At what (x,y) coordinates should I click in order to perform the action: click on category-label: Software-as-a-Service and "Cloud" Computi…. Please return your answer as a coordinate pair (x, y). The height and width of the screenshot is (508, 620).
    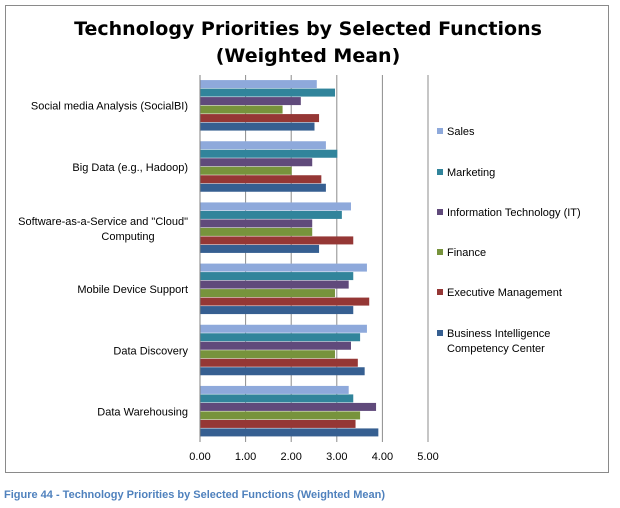
    Looking at the image, I should click on (103, 229).